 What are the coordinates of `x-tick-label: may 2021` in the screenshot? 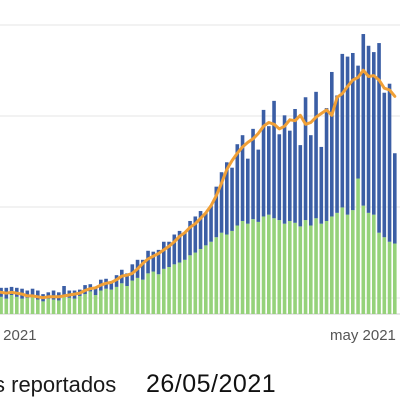 It's located at (363, 335).